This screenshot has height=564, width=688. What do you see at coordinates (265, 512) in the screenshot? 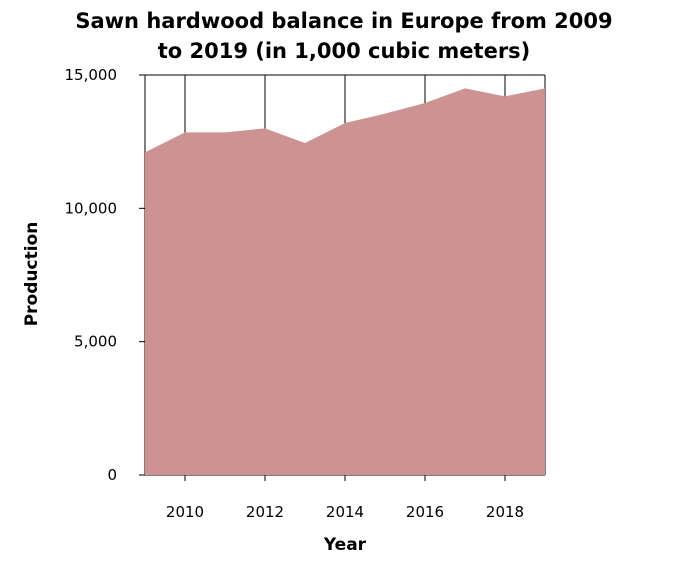
I see `x-tick-label: 2012` at bounding box center [265, 512].